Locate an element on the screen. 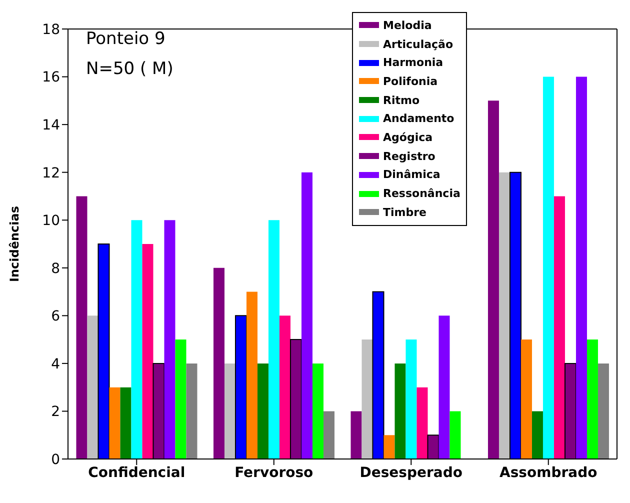 The width and height of the screenshot is (630, 503). legend-label: Andamento is located at coordinates (418, 119).